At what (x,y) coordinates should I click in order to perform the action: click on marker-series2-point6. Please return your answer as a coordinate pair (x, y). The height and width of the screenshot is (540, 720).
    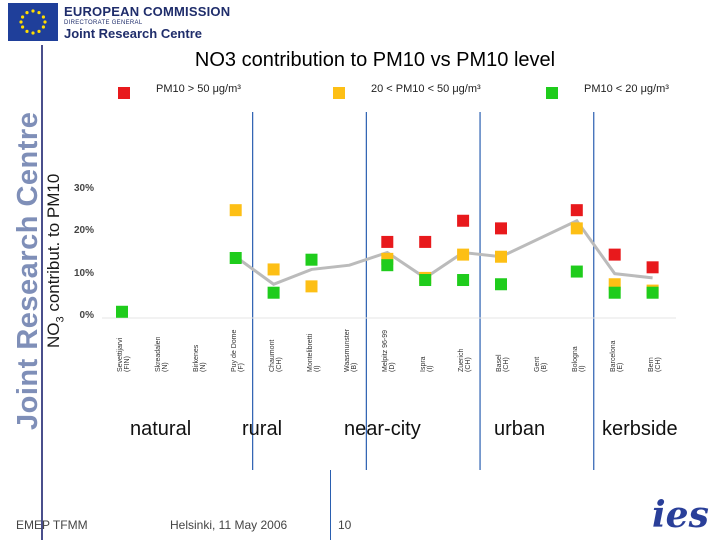
    Looking at the image, I should click on (463, 280).